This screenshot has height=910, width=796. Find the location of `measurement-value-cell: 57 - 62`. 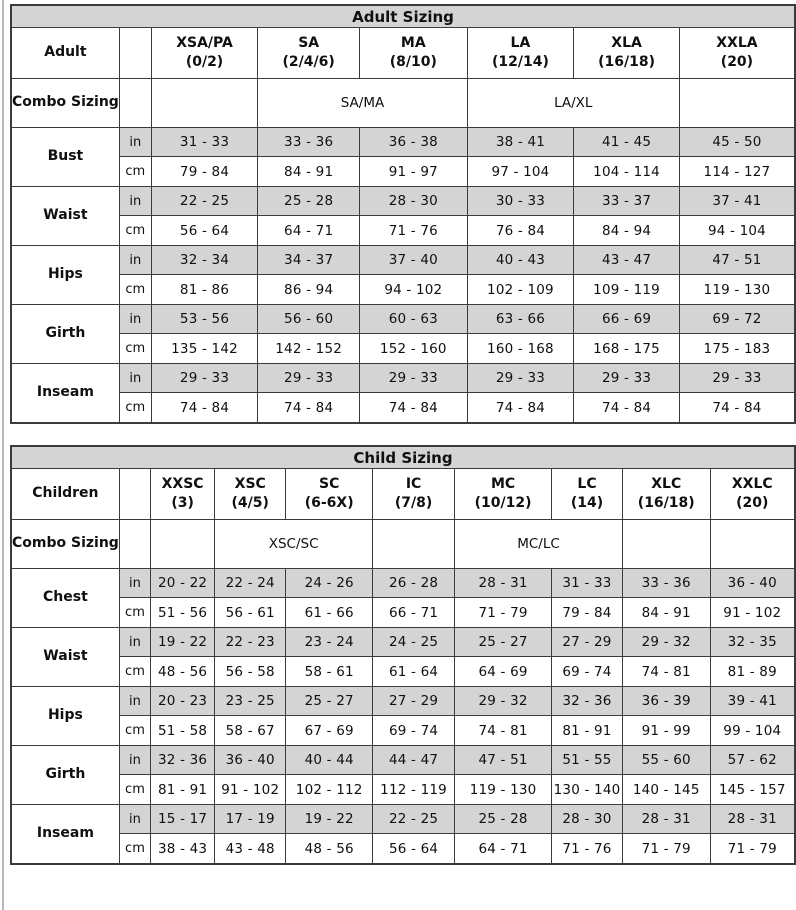

measurement-value-cell: 57 - 62 is located at coordinates (752, 760).